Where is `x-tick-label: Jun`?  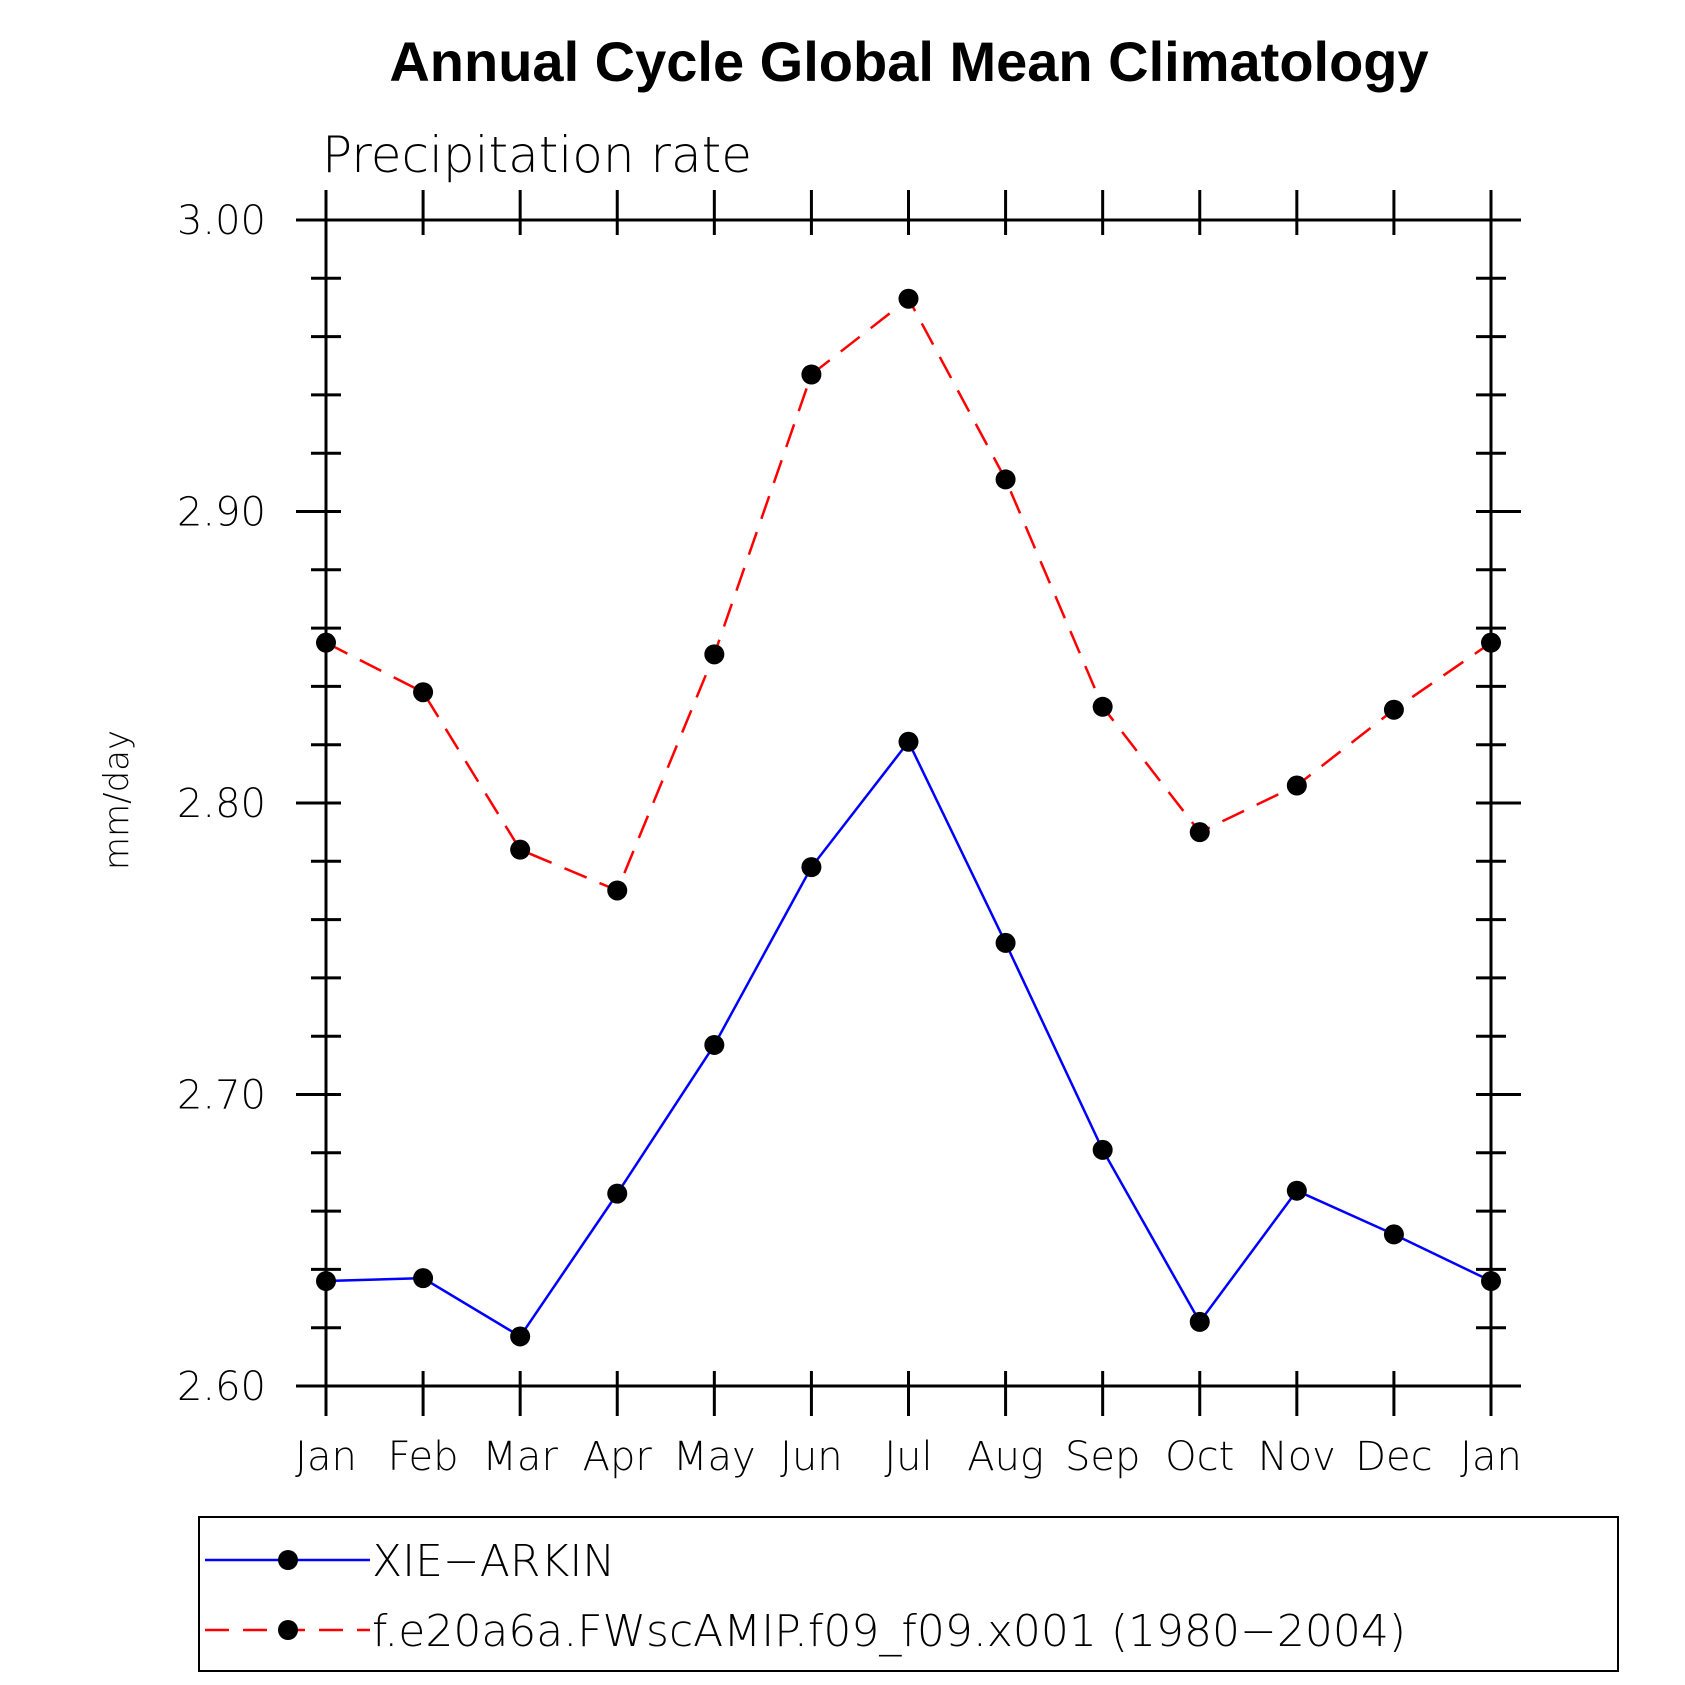
x-tick-label: Jun is located at coordinates (811, 1457).